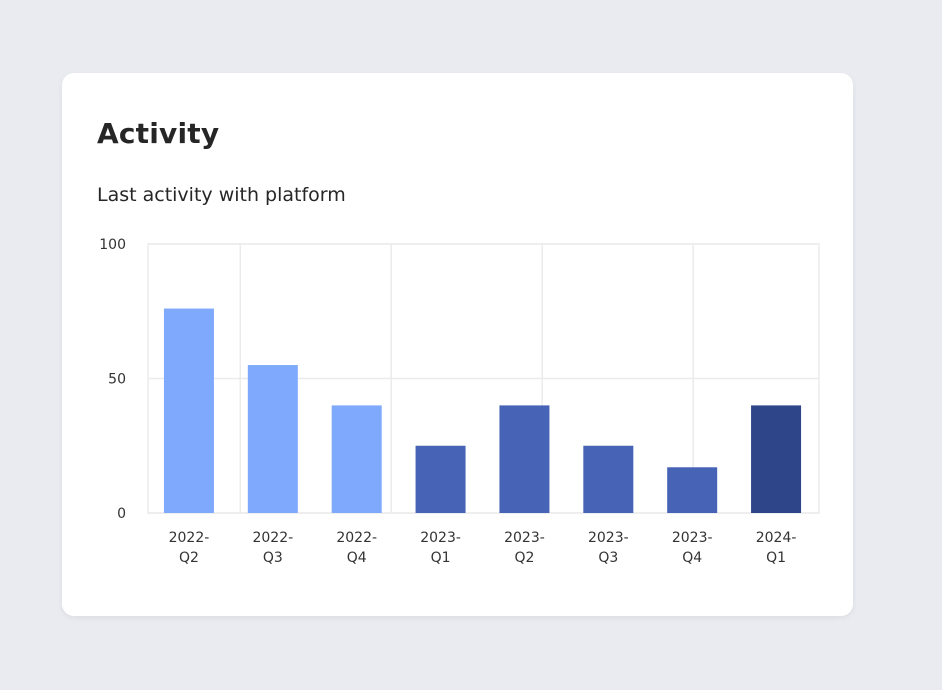 This screenshot has width=942, height=690. Describe the element at coordinates (692, 490) in the screenshot. I see `bar-2023-q4` at that location.